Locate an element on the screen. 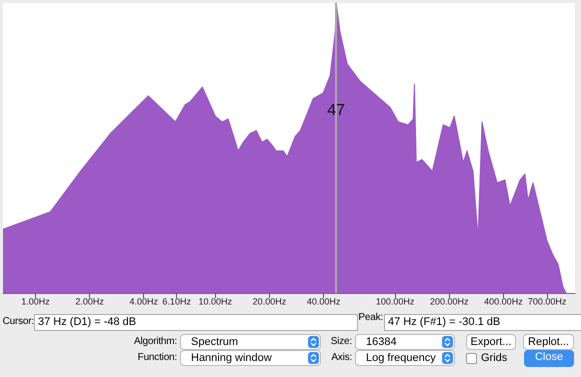  ref-line-label: 47 is located at coordinates (336, 110).